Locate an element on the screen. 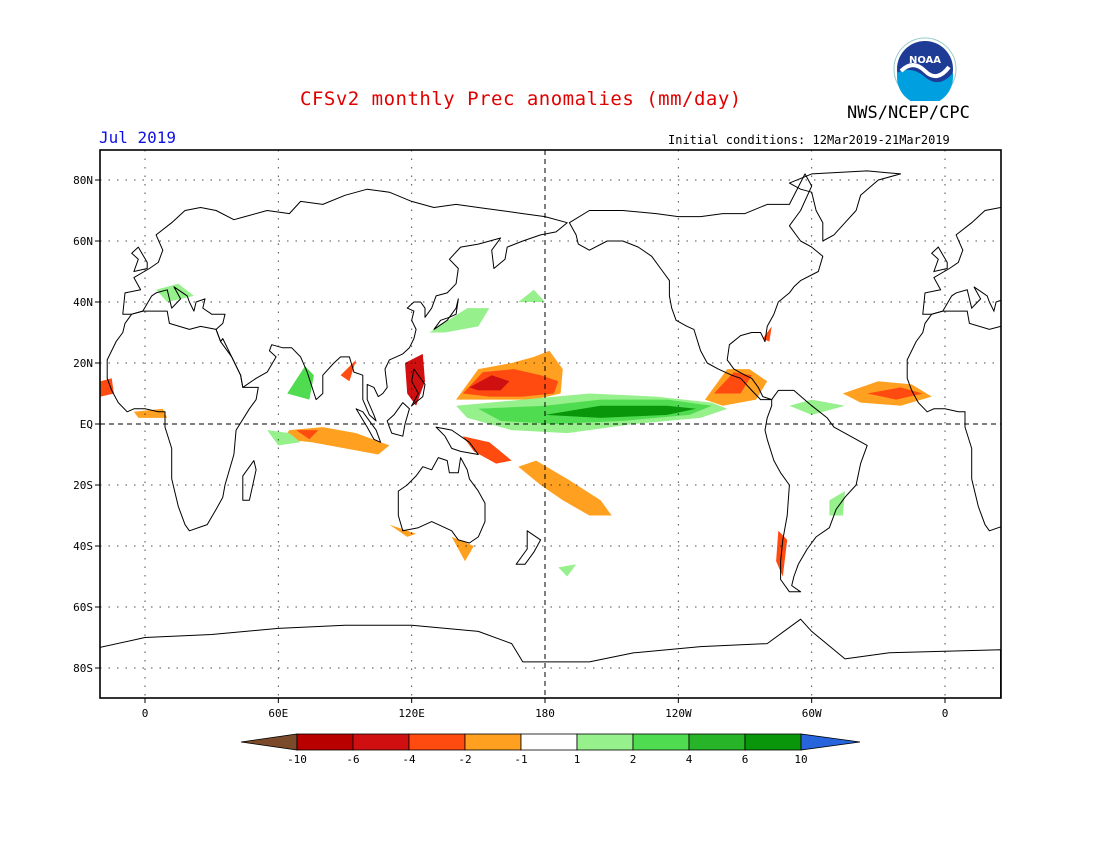 The image size is (1100, 850). indian-ocean-dry-core-region is located at coordinates (307, 435).